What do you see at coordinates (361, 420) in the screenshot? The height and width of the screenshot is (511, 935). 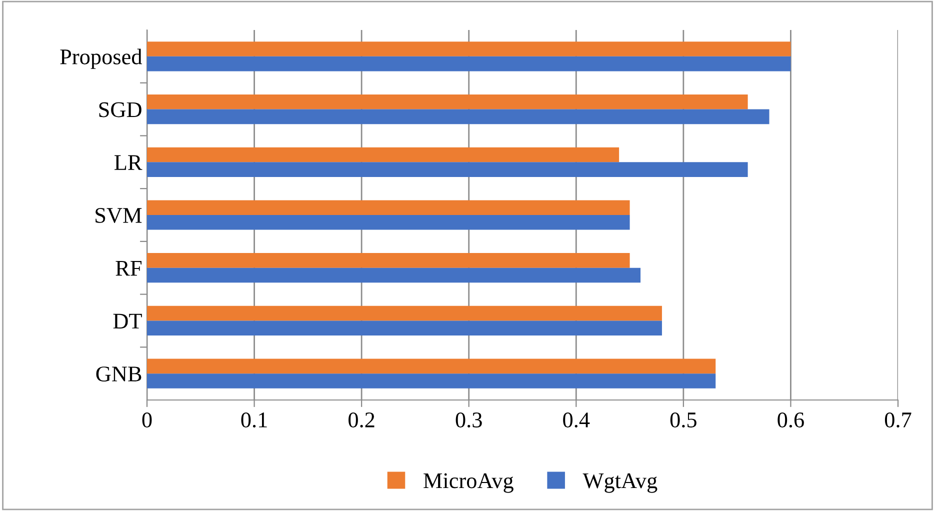 I see `x-tick-label: 0.2` at bounding box center [361, 420].